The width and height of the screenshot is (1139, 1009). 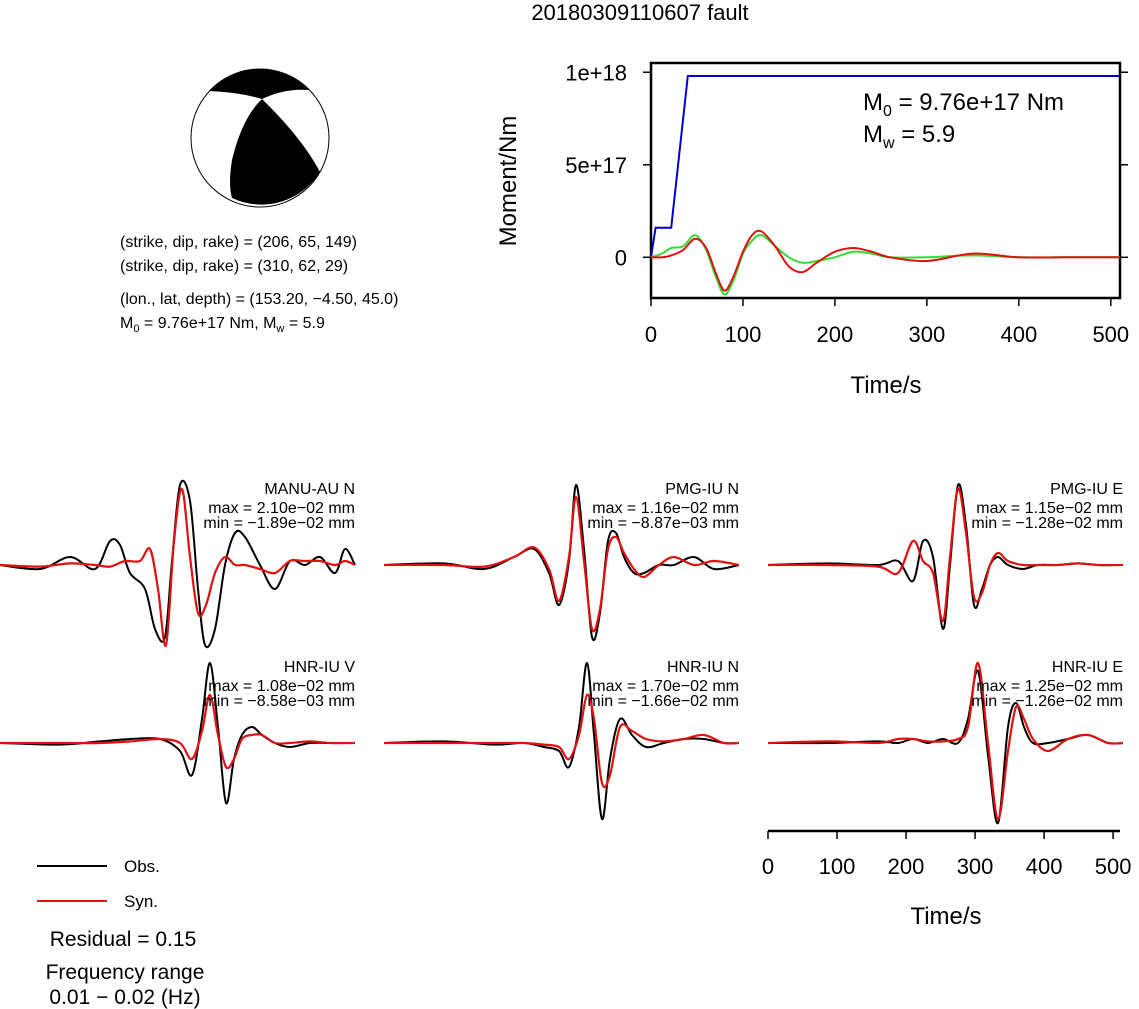 I want to click on waveform-xtick-label: 400, so click(x=1044, y=866).